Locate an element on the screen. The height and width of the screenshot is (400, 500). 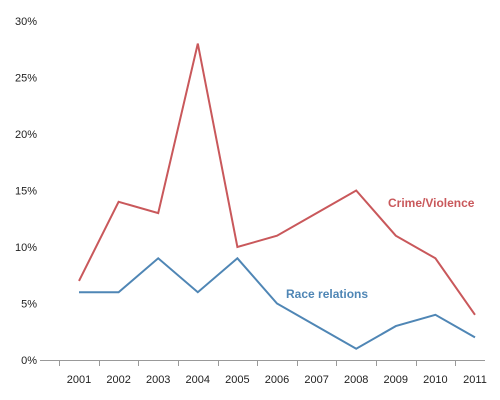
x-tick-label: 2006 is located at coordinates (277, 380).